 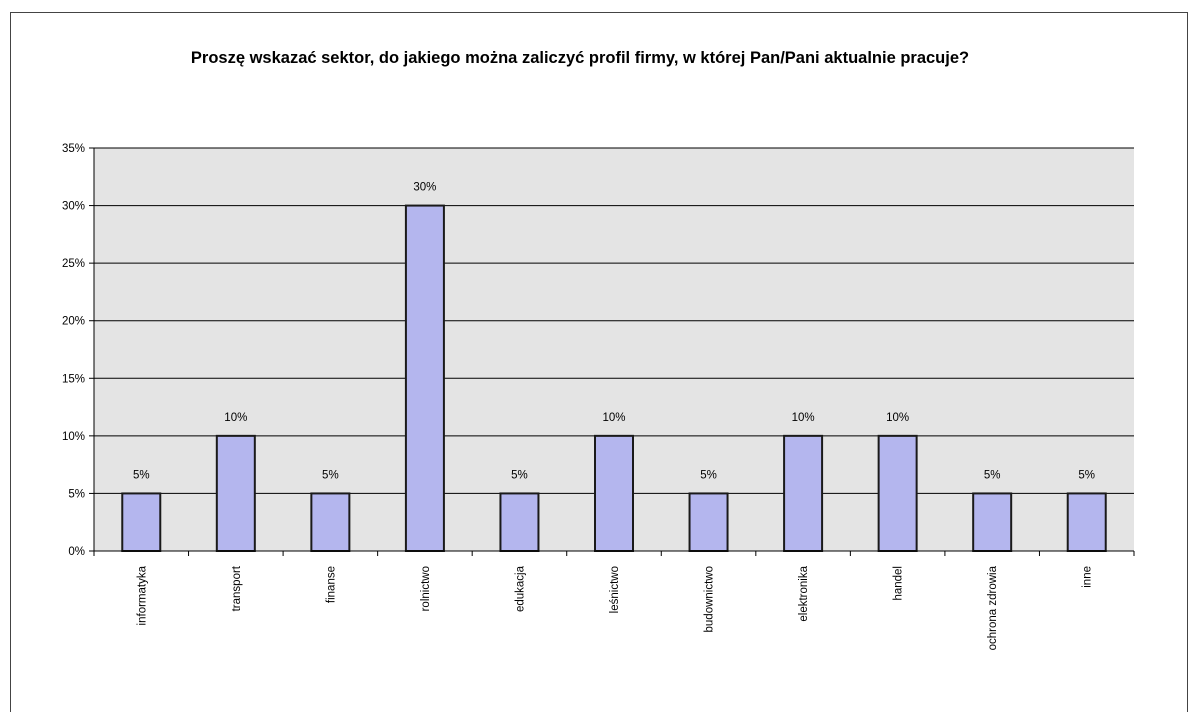 I want to click on x-tick-label: informatyka, so click(x=142, y=595).